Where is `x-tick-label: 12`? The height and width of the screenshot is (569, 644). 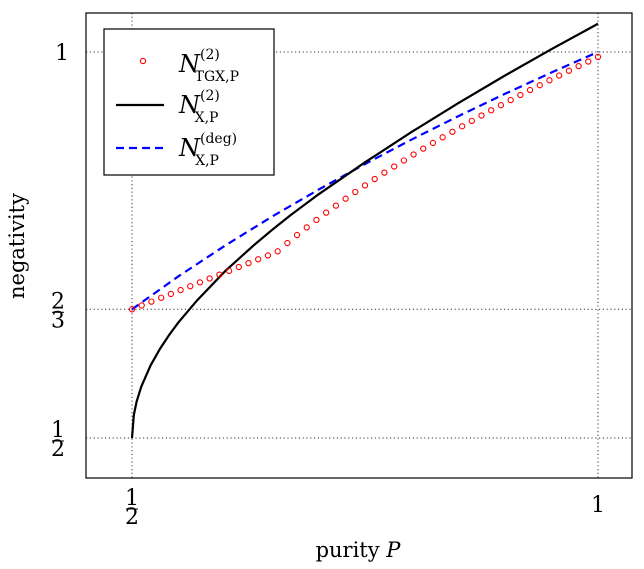 x-tick-label: 12 is located at coordinates (132, 508).